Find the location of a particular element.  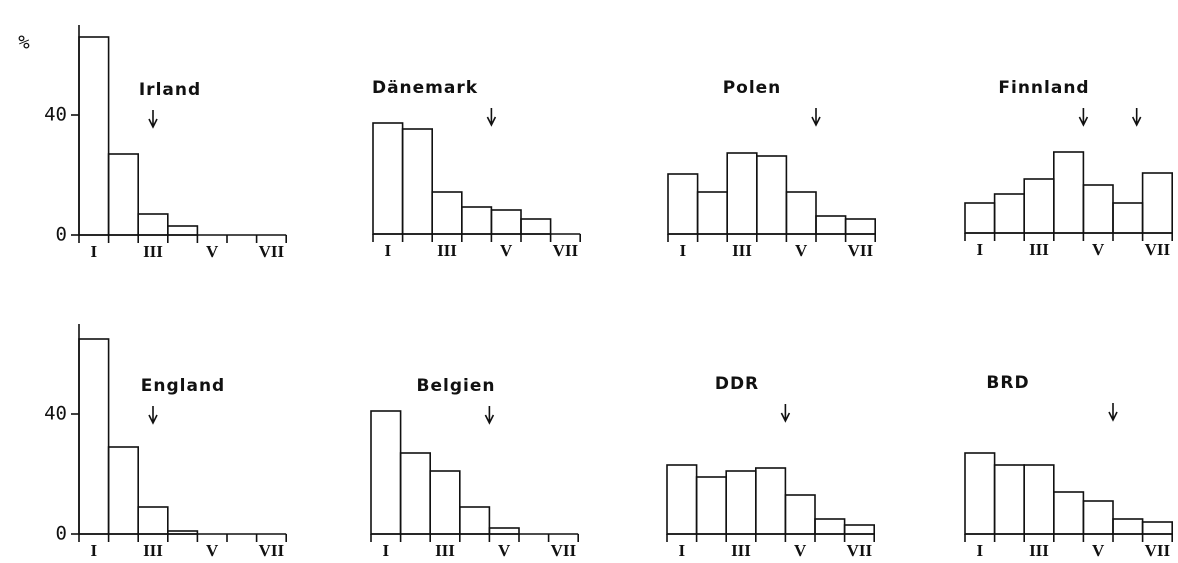

panel-title: DDR is located at coordinates (737, 384).